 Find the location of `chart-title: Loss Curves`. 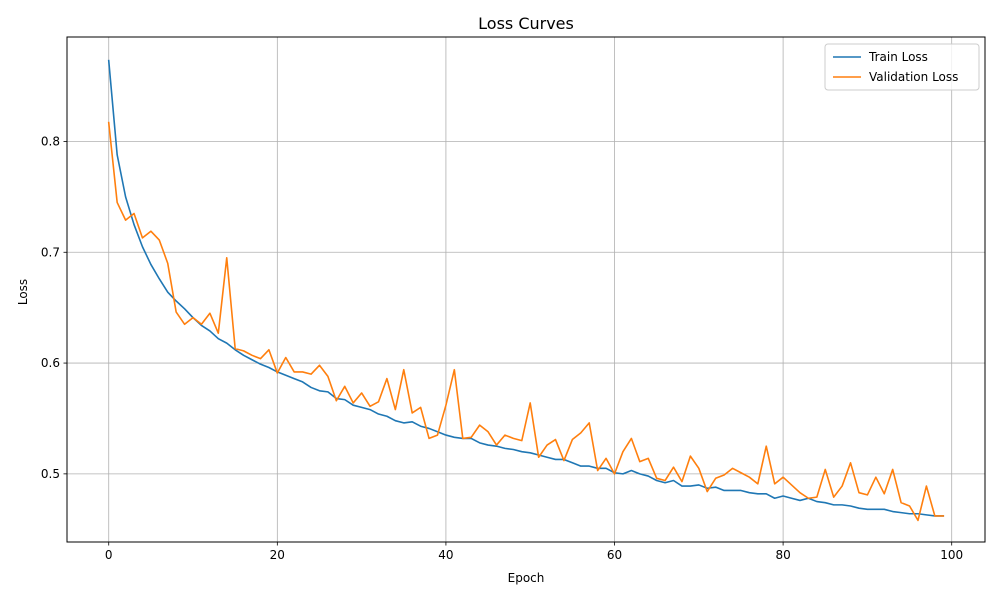

chart-title: Loss Curves is located at coordinates (526, 23).